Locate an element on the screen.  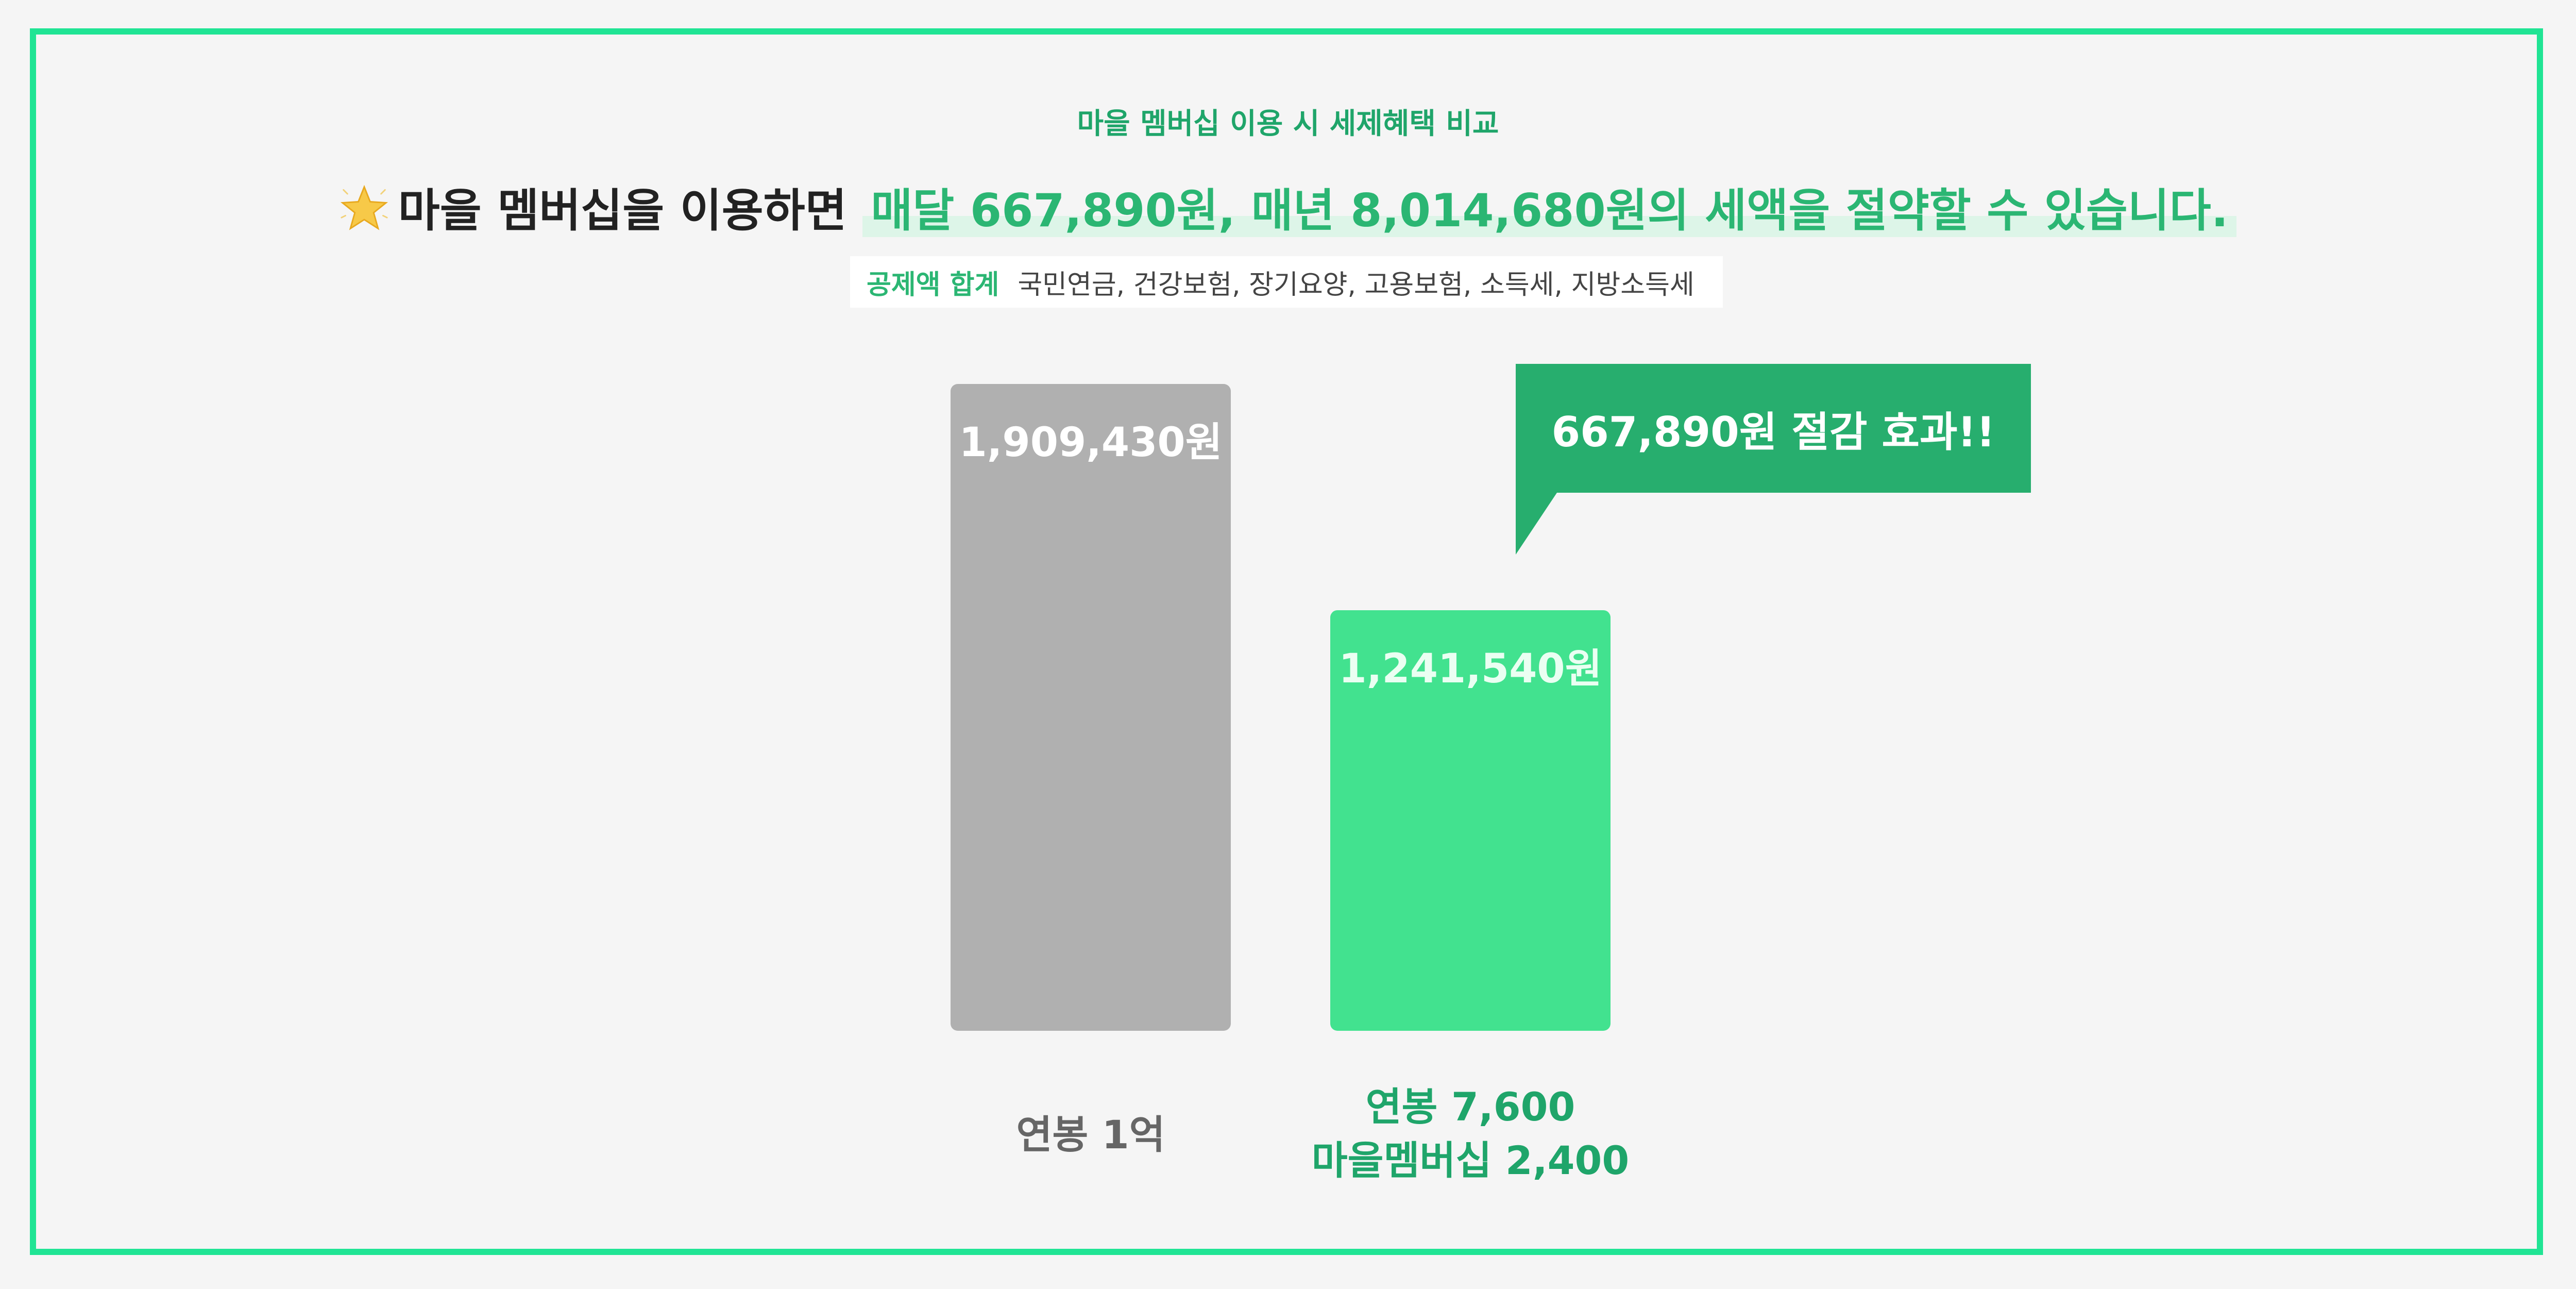
category-label-line: 마을멤버십 2,400 is located at coordinates (1470, 1160).